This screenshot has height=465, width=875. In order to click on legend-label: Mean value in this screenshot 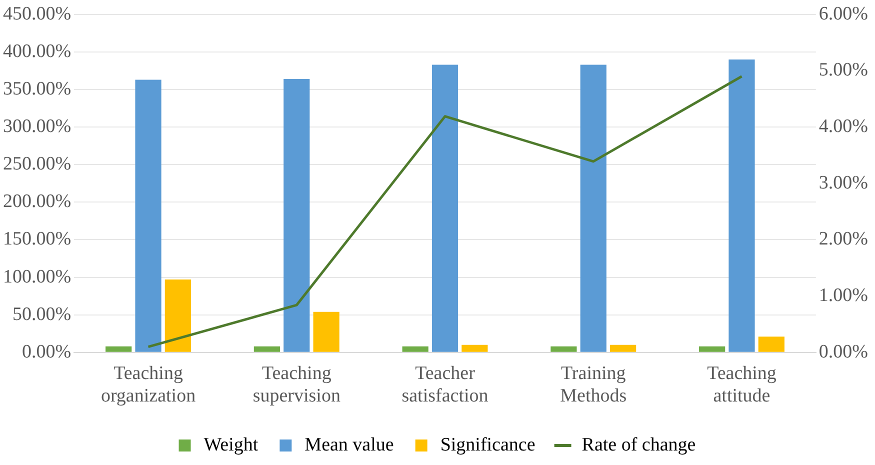, I will do `click(349, 445)`.